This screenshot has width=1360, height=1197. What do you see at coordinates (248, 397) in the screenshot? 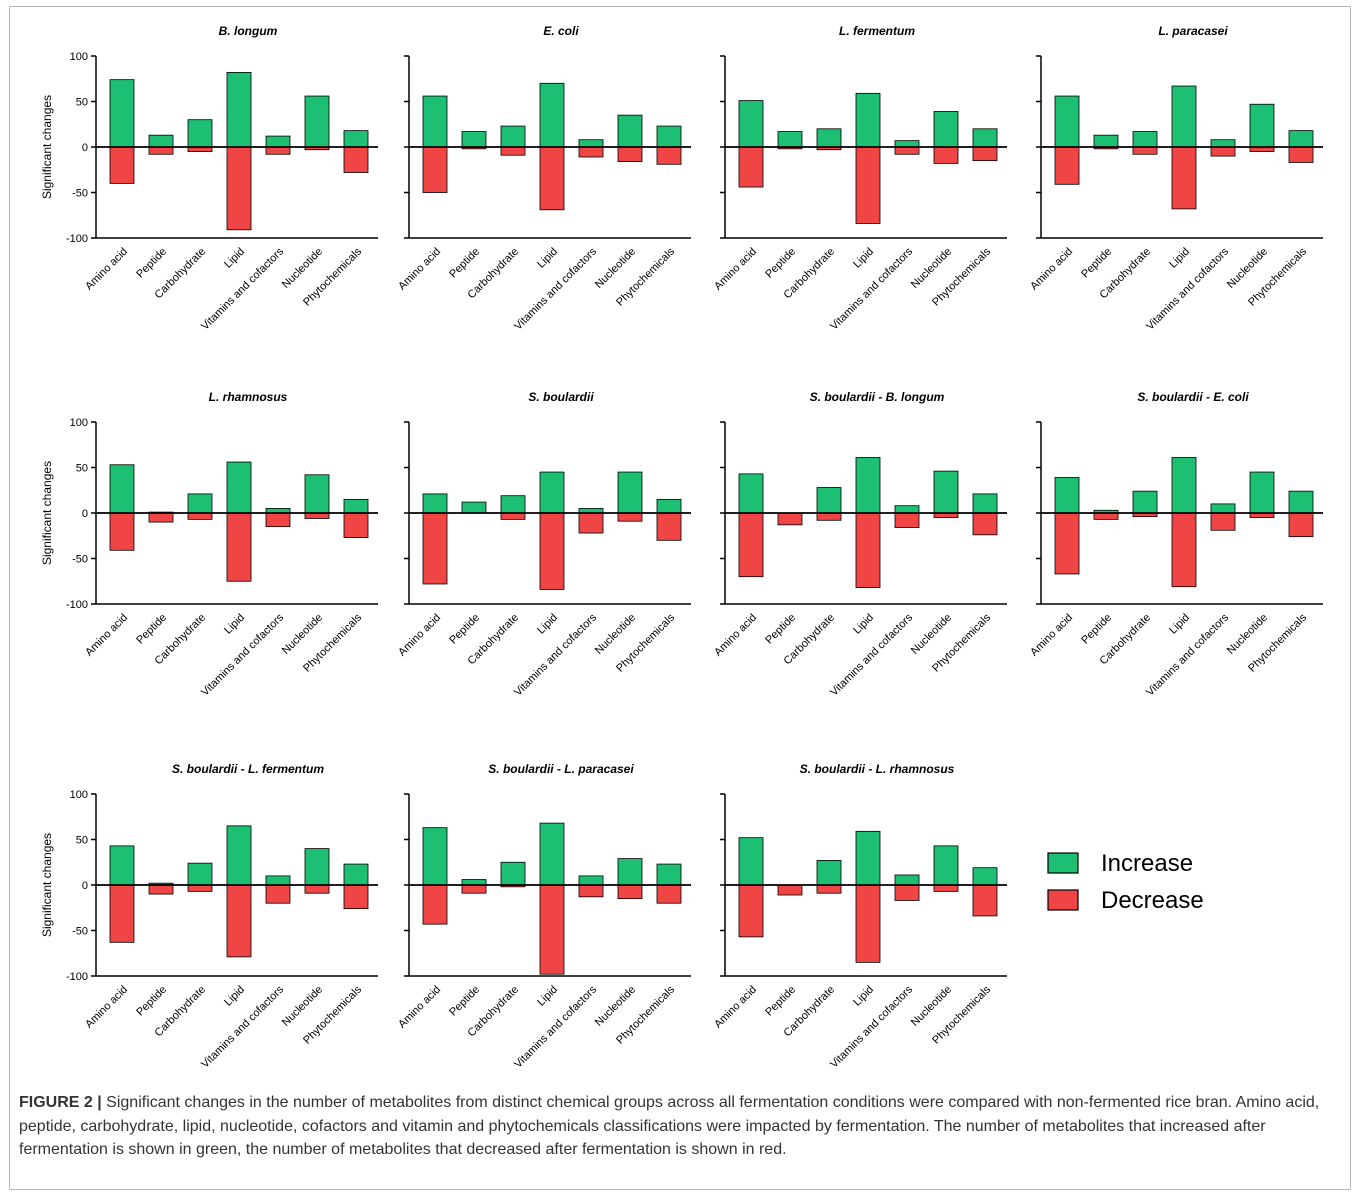
I see `chart-title: L. rhamnosus` at bounding box center [248, 397].